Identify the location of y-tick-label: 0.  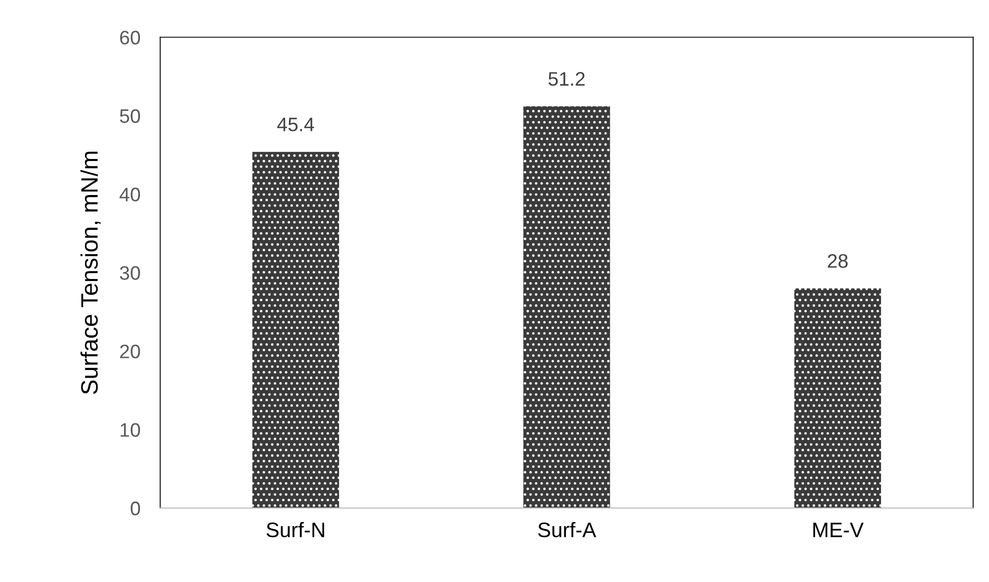
(135, 509).